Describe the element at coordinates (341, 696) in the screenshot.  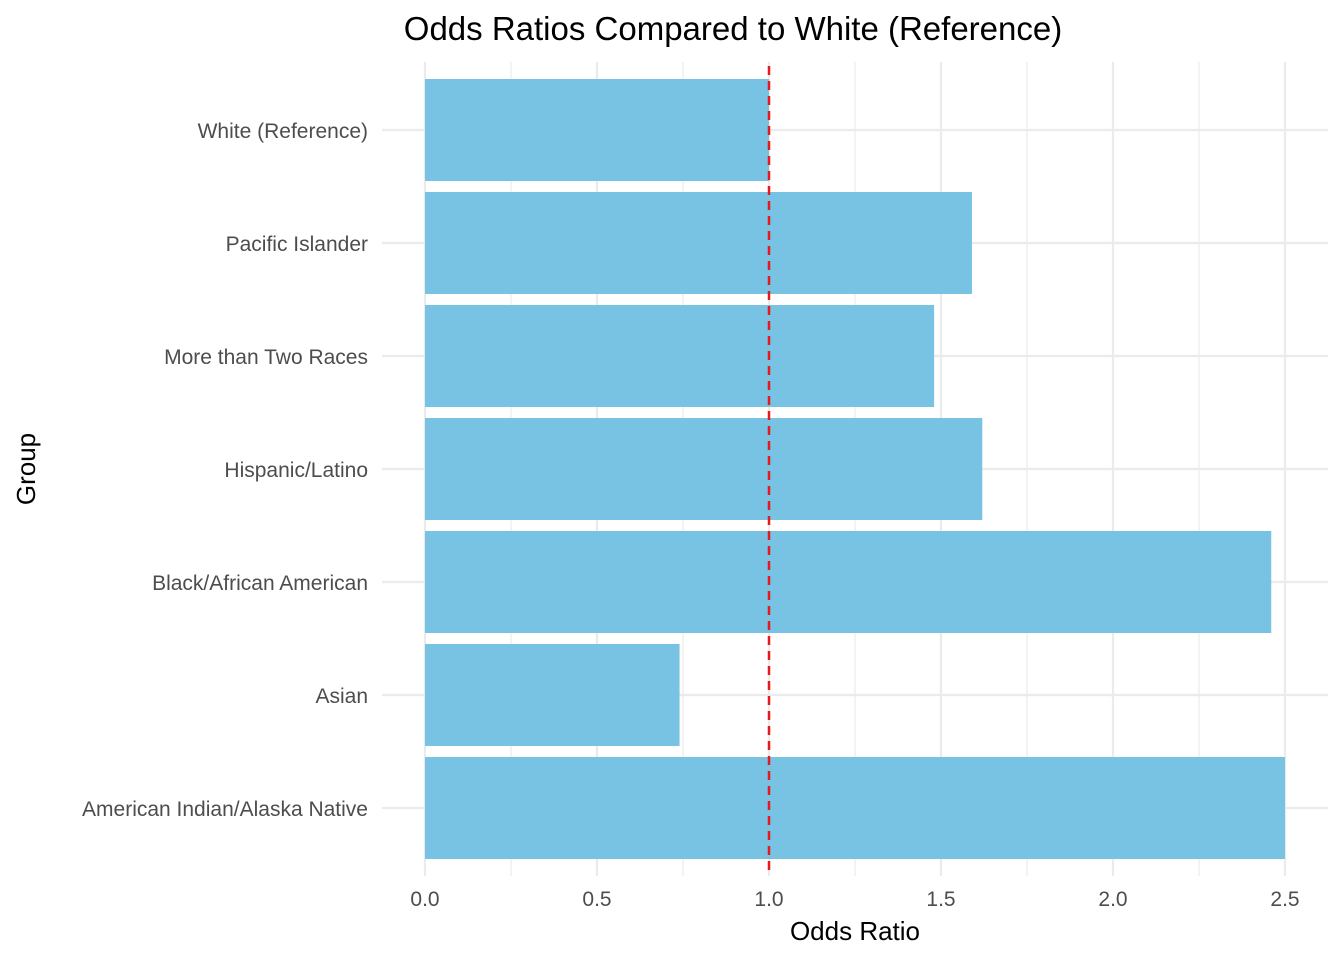
I see `y-tick-label: Asian` at that location.